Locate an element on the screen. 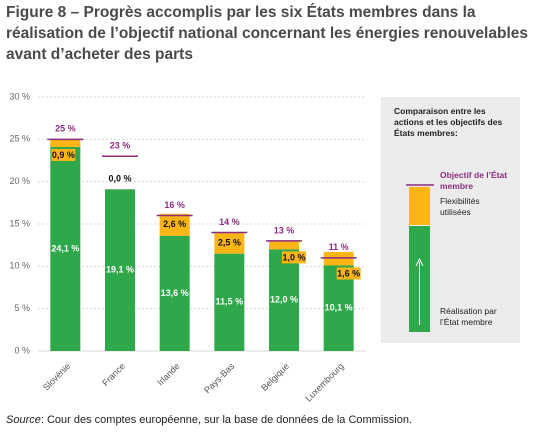 The image size is (536, 434). legend-box is located at coordinates (450, 220).